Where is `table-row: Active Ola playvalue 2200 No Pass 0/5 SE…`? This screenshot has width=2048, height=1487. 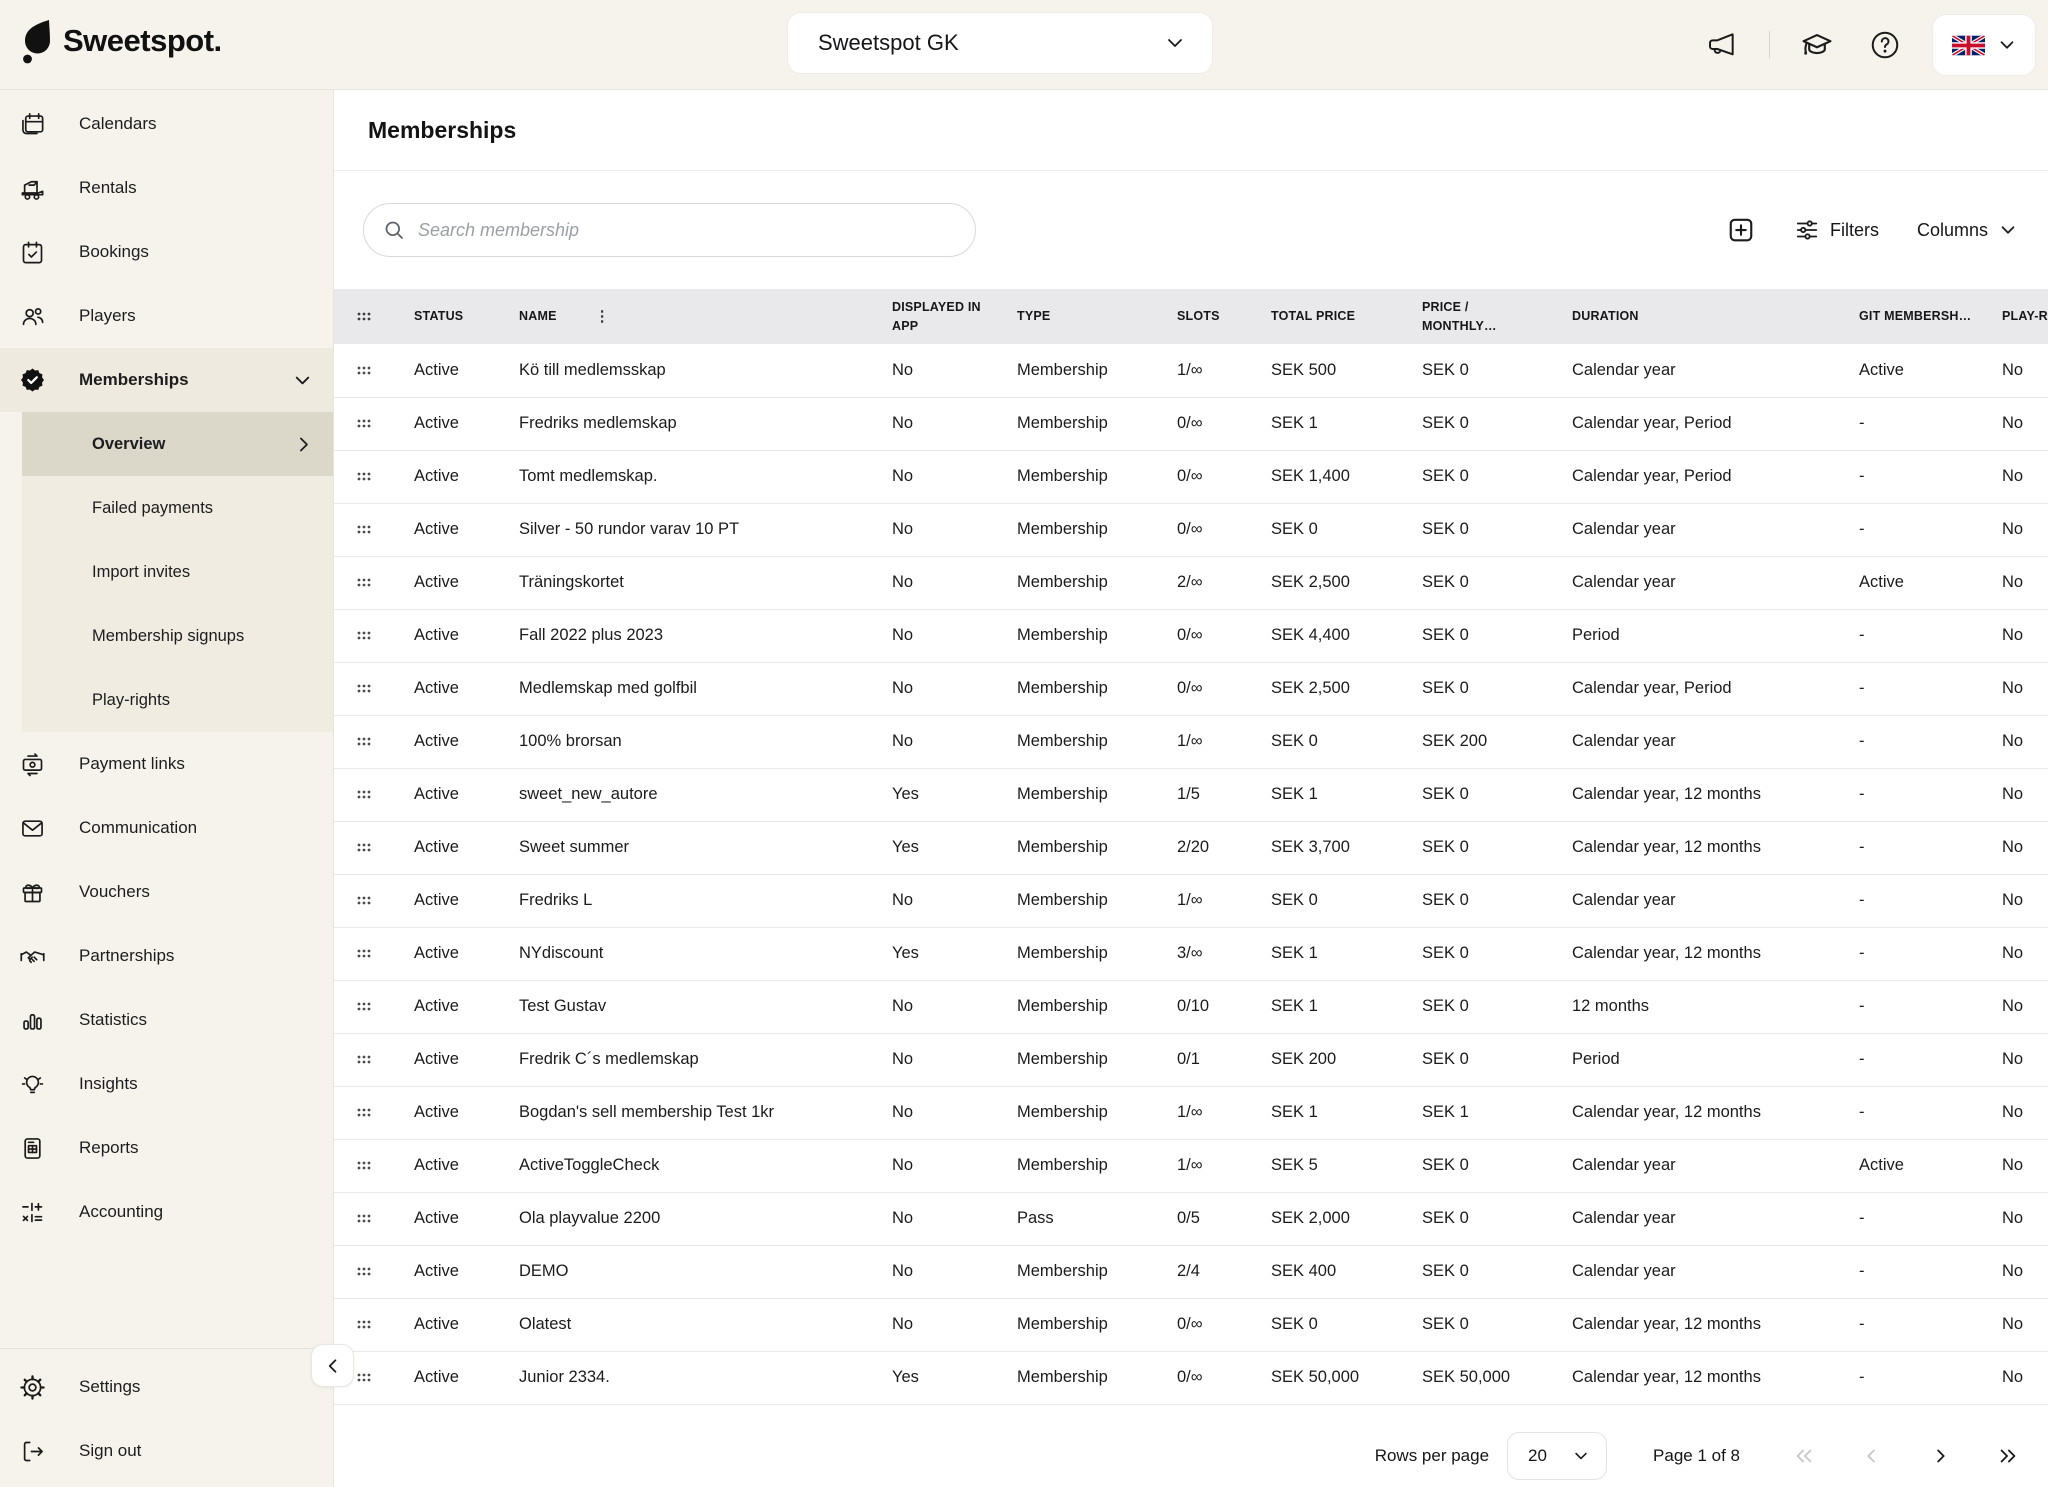 table-row: Active Ola playvalue 2200 No Pass 0/5 SE… is located at coordinates (1191, 1219).